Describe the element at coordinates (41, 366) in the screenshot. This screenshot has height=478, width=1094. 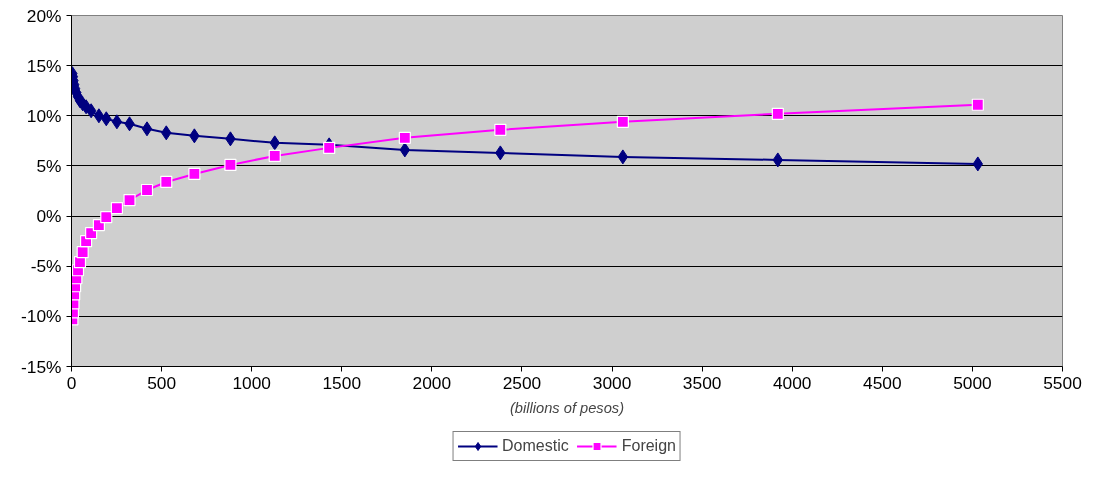
I see `y-tick-label: -15%` at that location.